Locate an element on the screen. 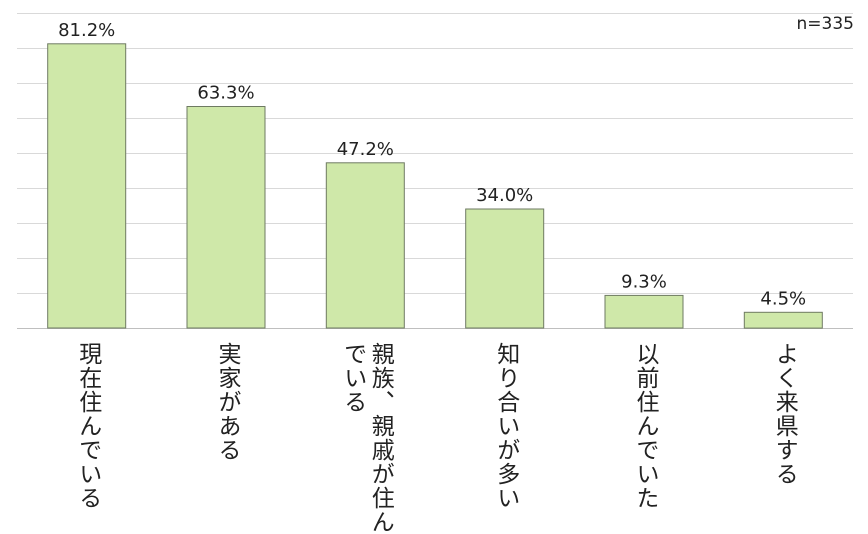 The height and width of the screenshot is (534, 868). category-label: 知り合いが多い is located at coordinates (505, 426).